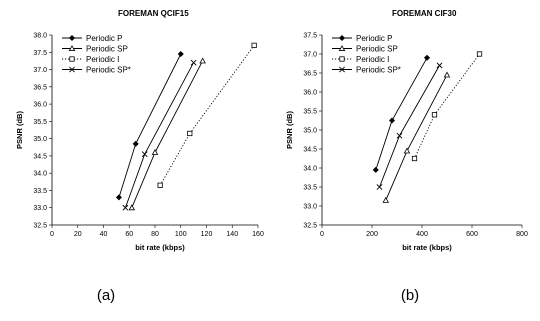  I want to click on x-tick-label: 20, so click(78, 234).